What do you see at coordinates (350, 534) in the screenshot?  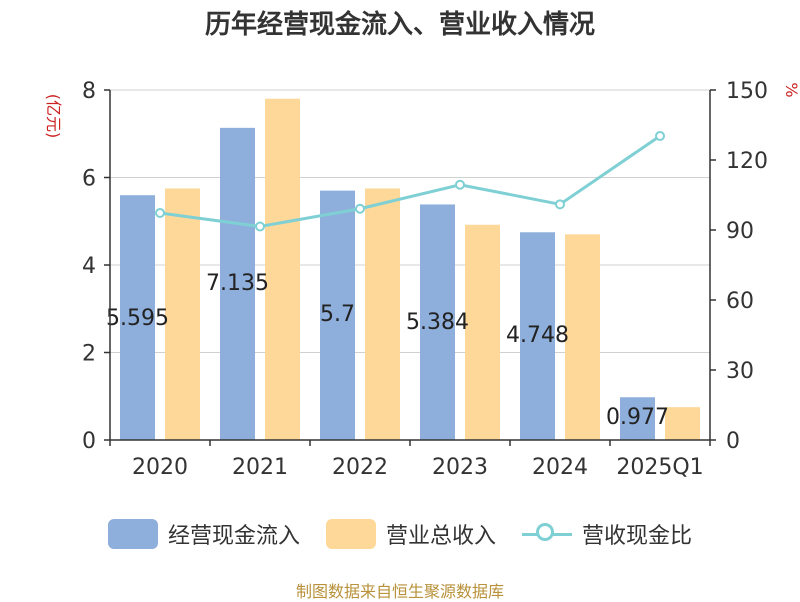 I see `legend-swatch-revenue` at bounding box center [350, 534].